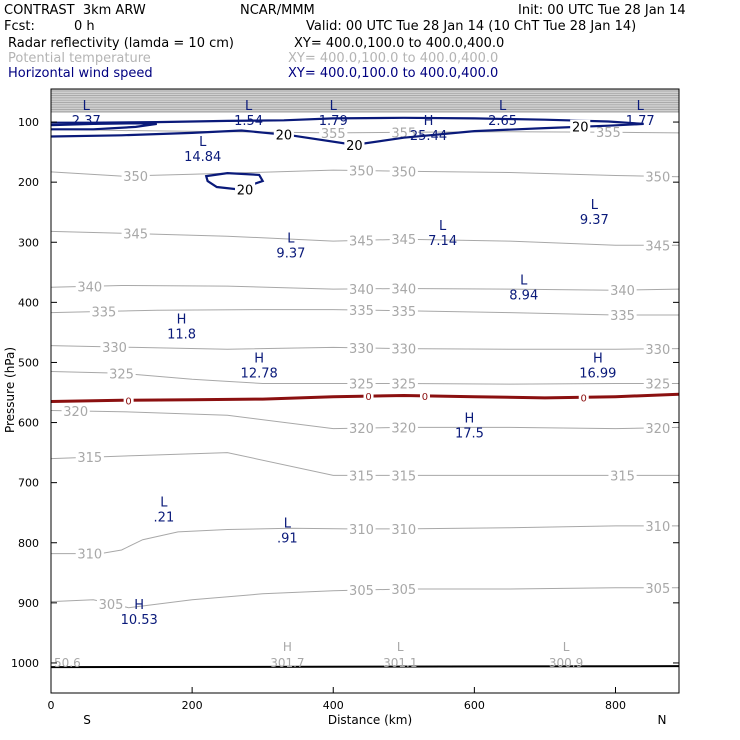 This screenshot has height=740, width=740. I want to click on y-tick-label: 800, so click(28, 543).